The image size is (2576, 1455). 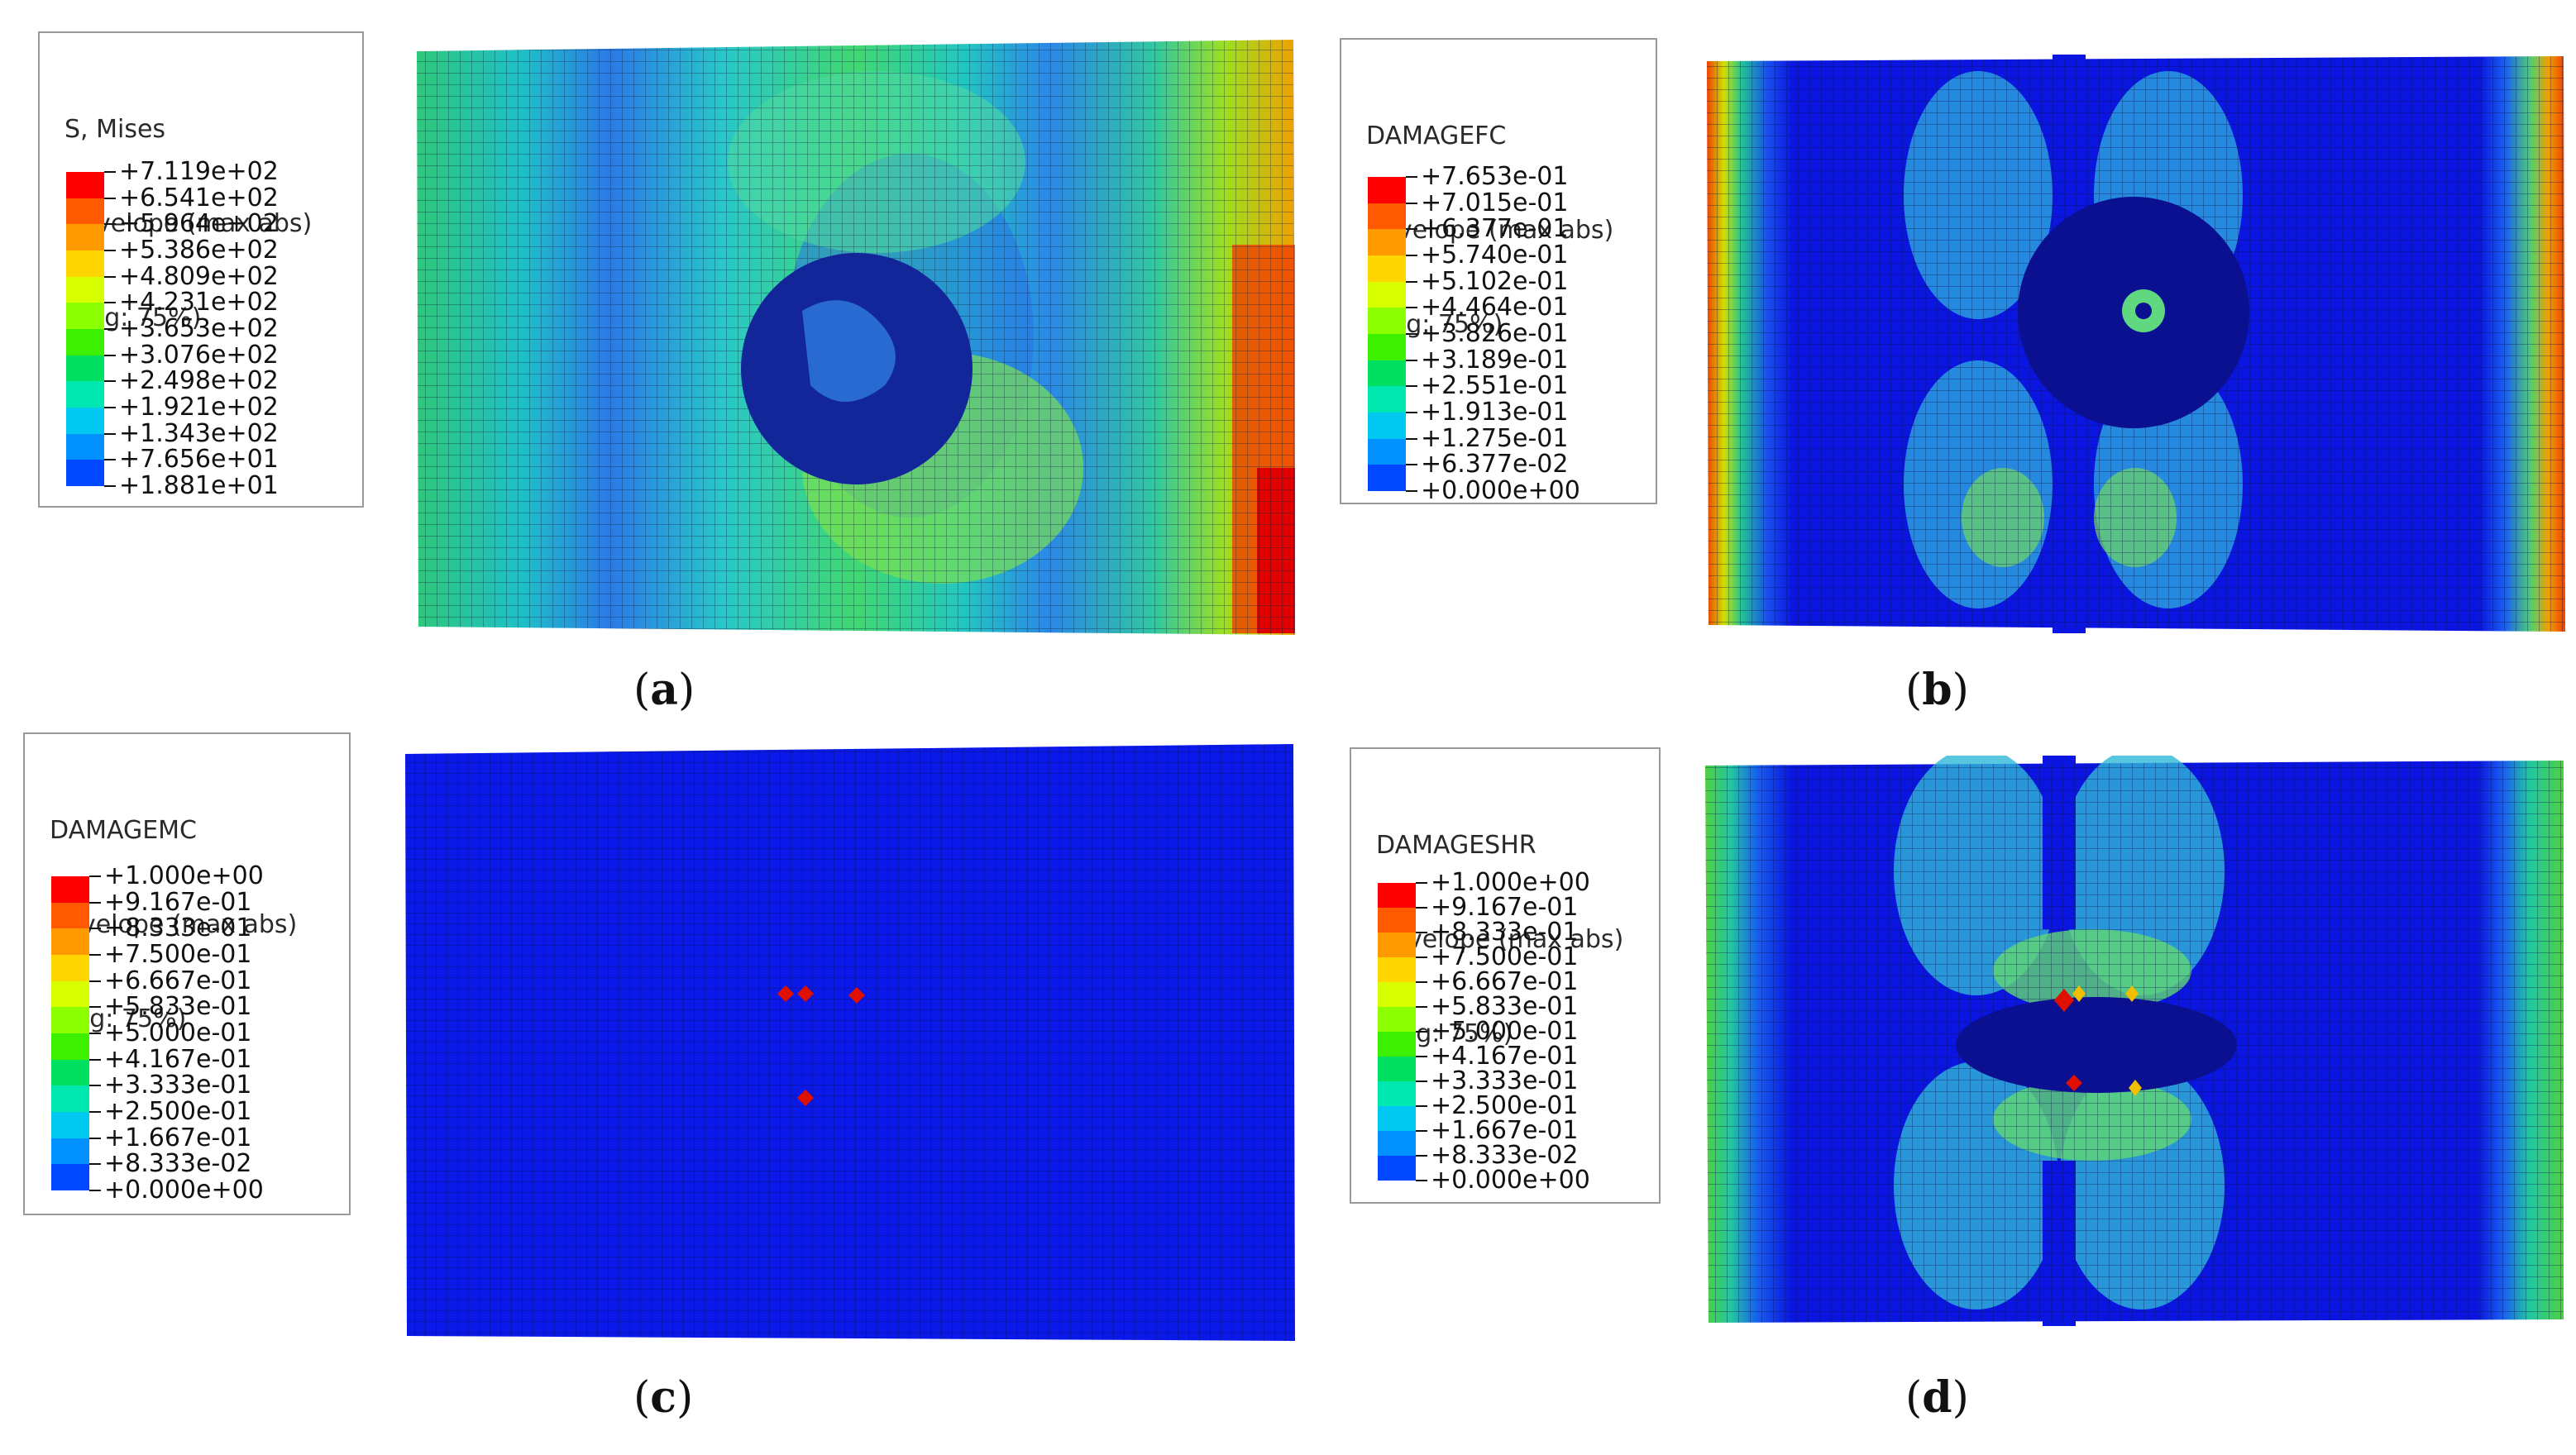 I want to click on hole, so click(x=2096, y=1045).